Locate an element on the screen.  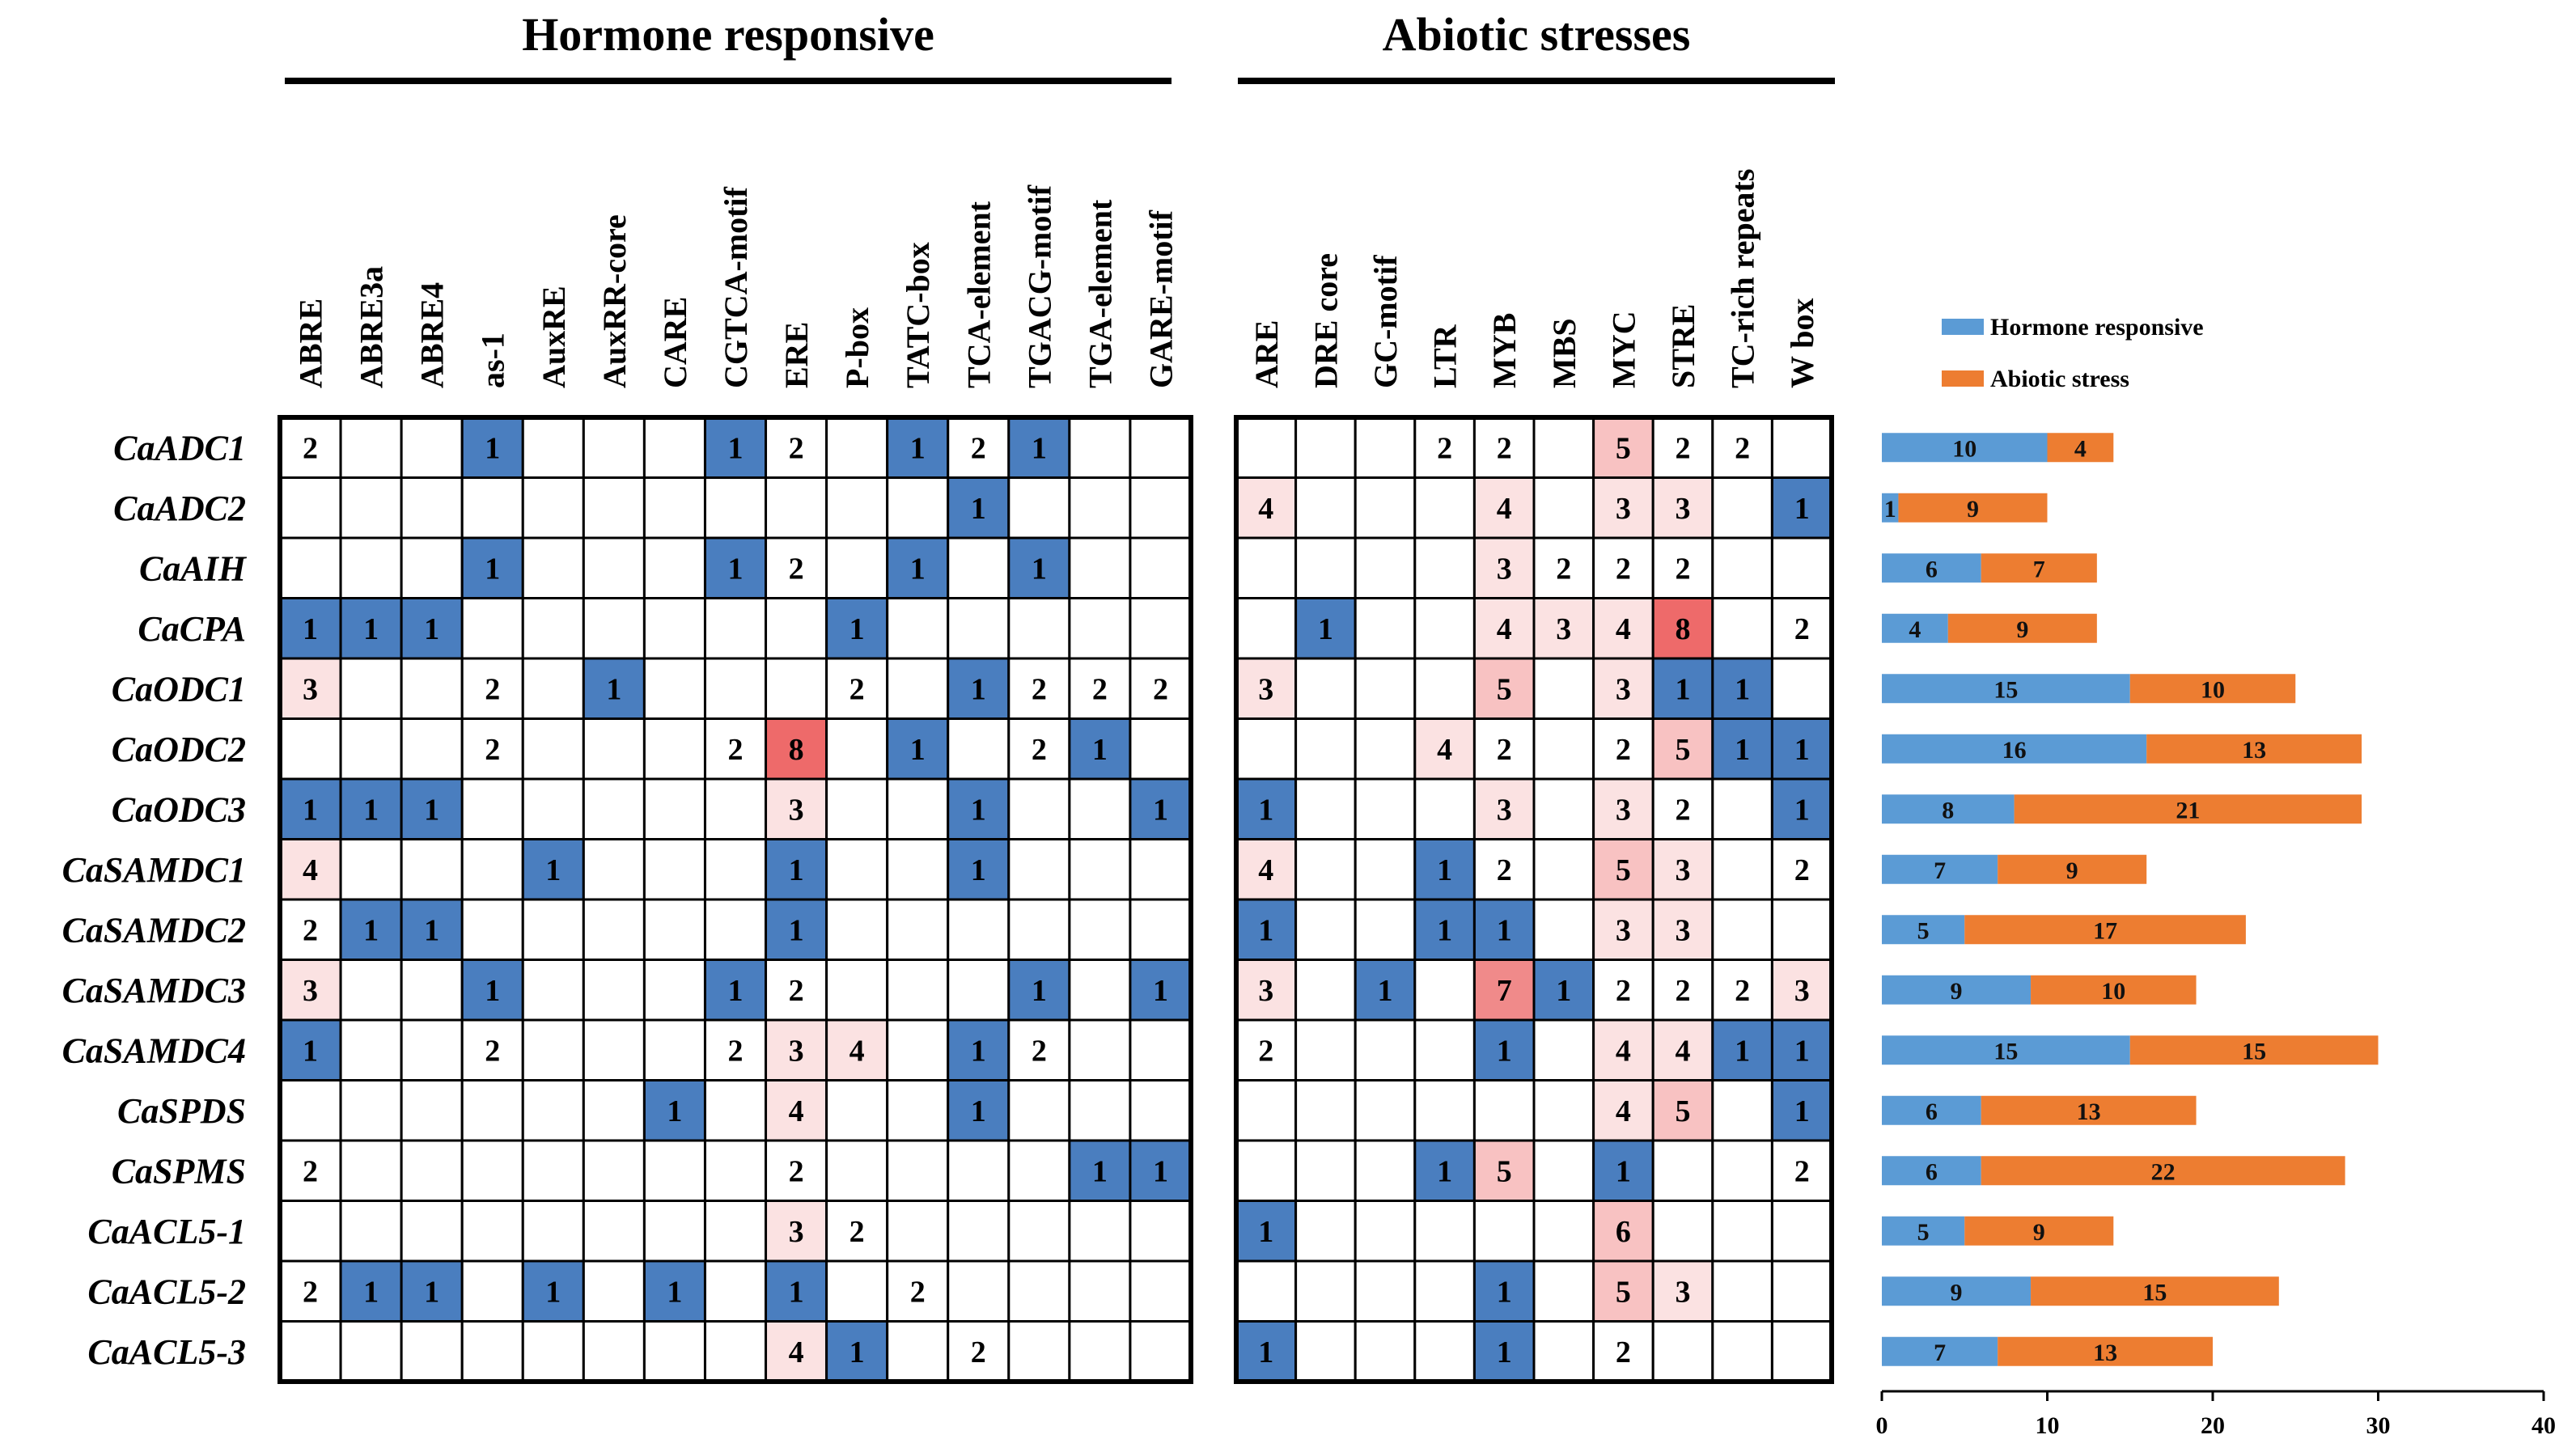
bar-x-tick-label: 30 is located at coordinates (2378, 1425).